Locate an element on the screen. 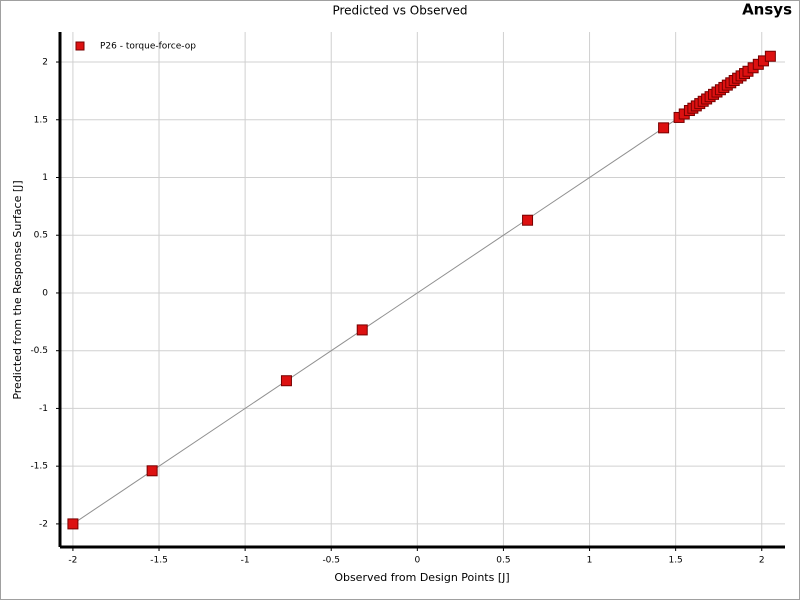 The width and height of the screenshot is (800, 600). y-tick-label: -1.5 is located at coordinates (39, 467).